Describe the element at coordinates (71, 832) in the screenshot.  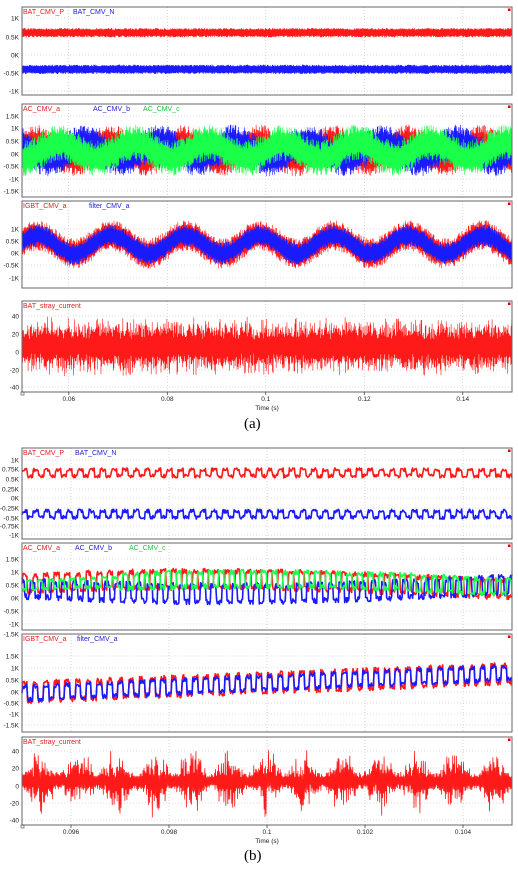
I see `x-tick-label: 0.096` at that location.